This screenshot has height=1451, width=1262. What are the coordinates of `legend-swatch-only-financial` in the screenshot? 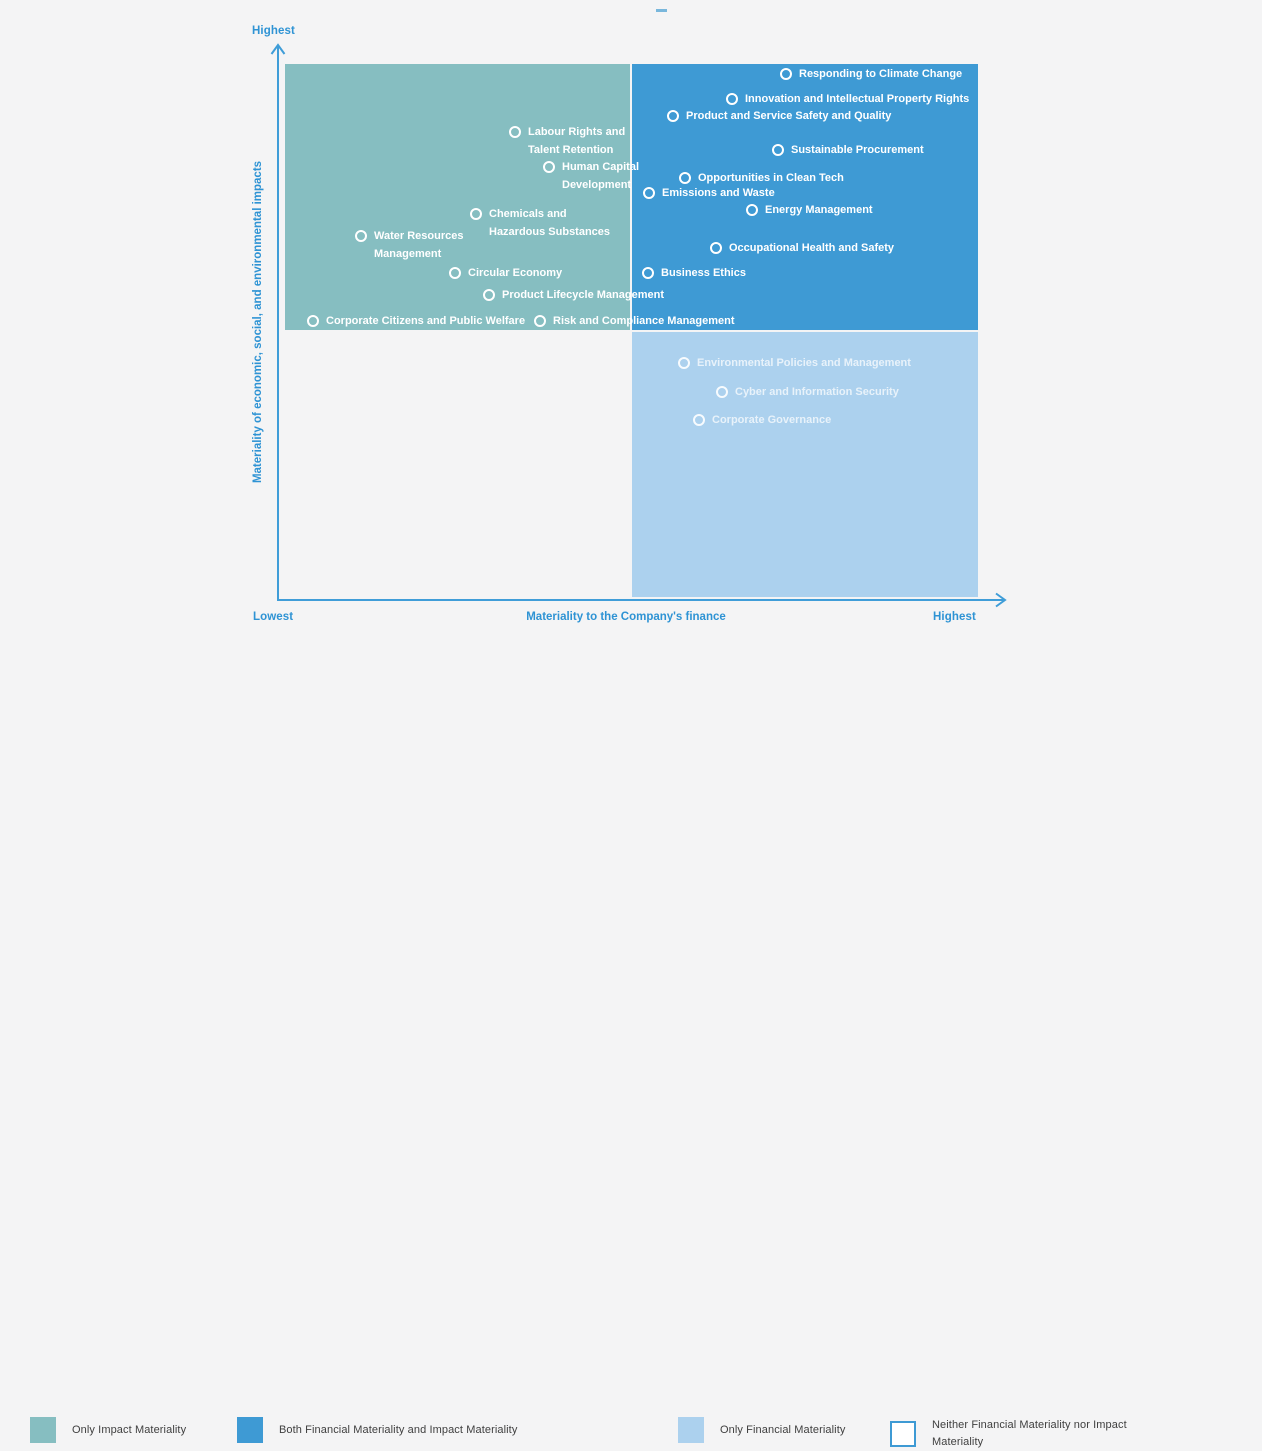 It's located at (691, 1430).